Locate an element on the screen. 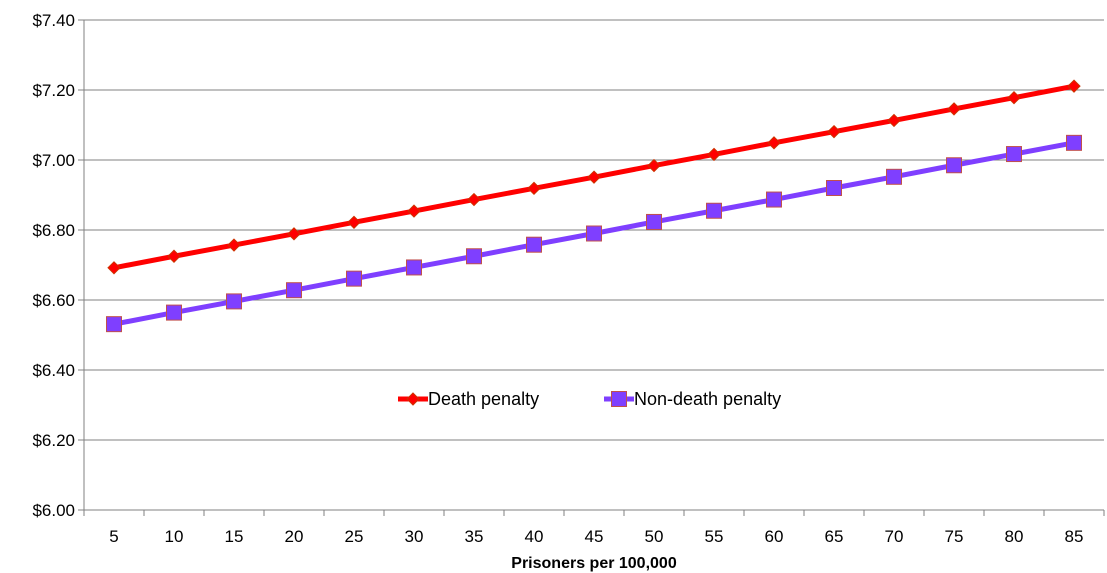 The height and width of the screenshot is (573, 1107). y-tick-label: $7.00 is located at coordinates (53, 160).